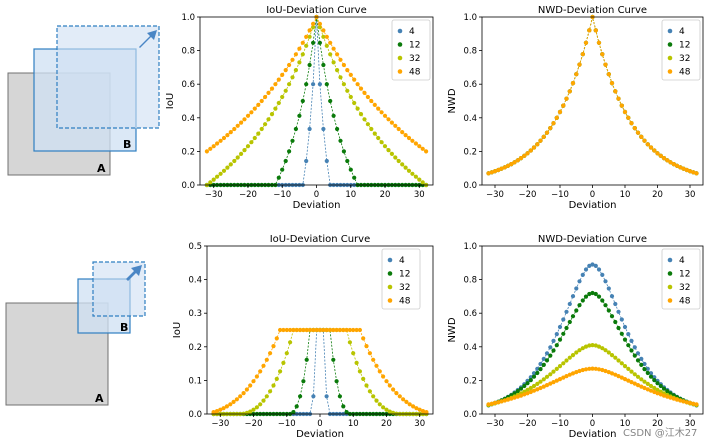  What do you see at coordinates (188, 52) in the screenshot?
I see `y-tick-label: 0.8` at bounding box center [188, 52].